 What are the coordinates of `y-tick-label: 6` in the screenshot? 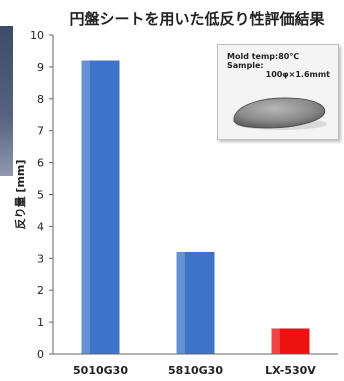 It's located at (40, 163).